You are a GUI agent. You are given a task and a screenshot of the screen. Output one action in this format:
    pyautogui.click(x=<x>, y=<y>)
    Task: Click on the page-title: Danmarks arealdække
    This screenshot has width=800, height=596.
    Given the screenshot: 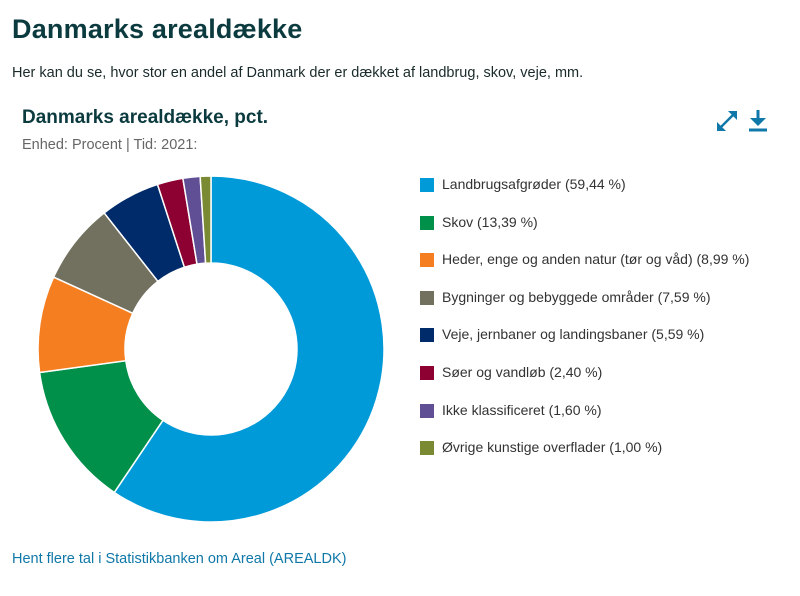 What is the action you would take?
    pyautogui.click(x=157, y=29)
    